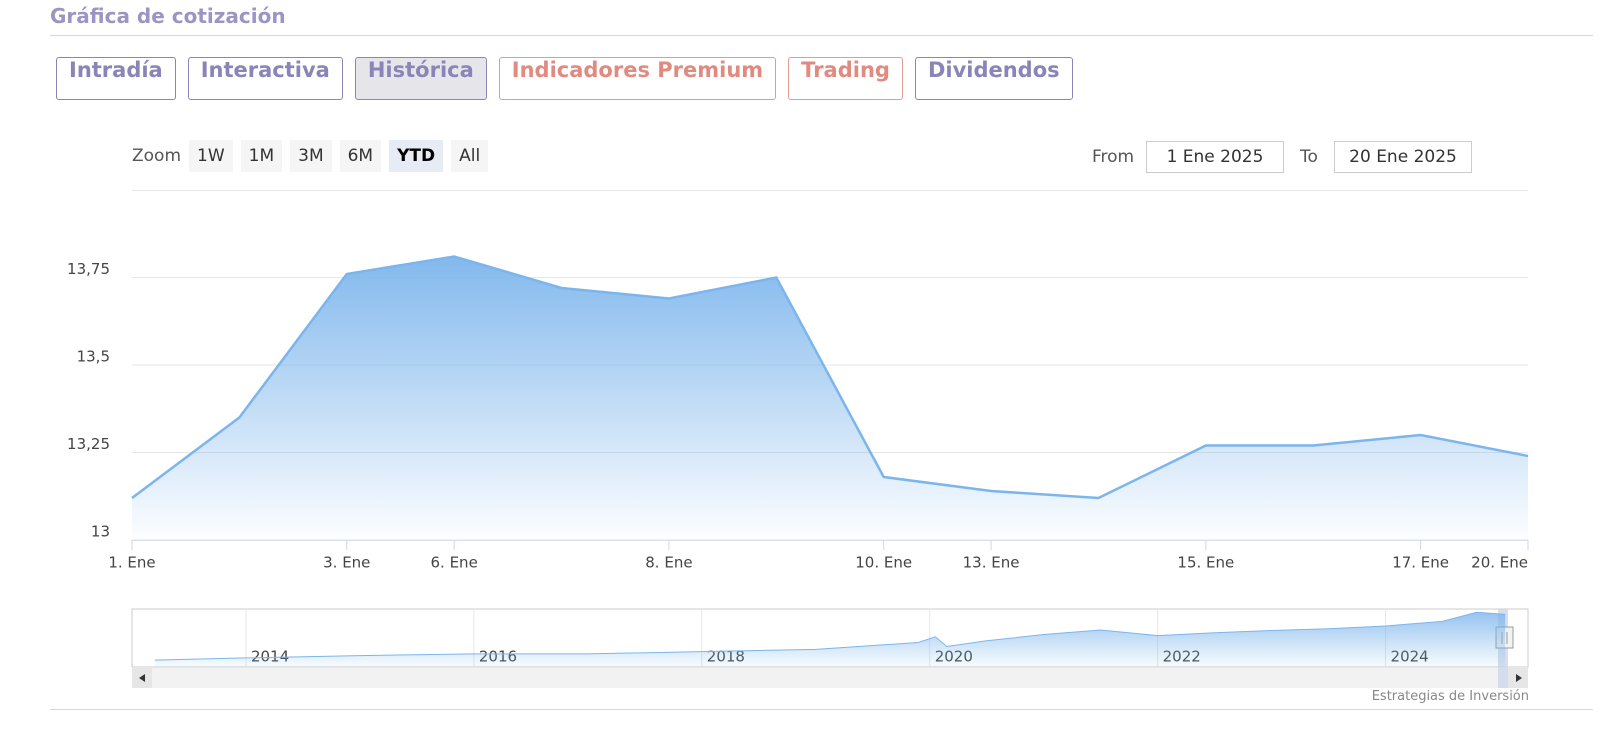 The height and width of the screenshot is (754, 1613). I want to click on y-tick-label: 13,5, so click(93, 357).